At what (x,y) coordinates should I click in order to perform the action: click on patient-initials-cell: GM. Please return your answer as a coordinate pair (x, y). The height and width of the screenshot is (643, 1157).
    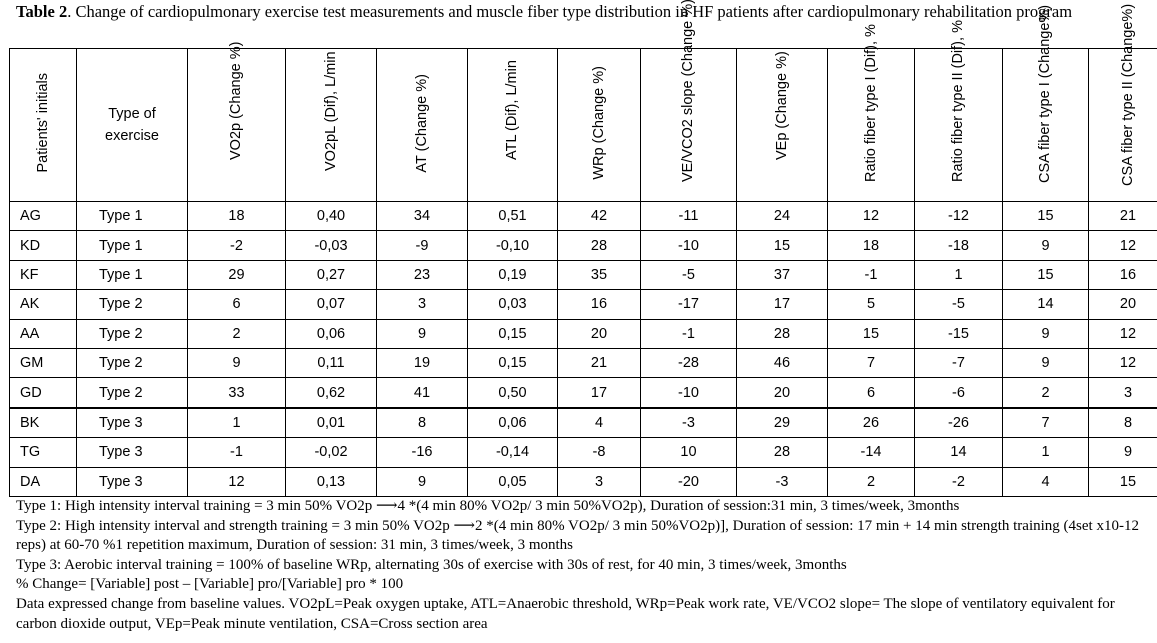
    Looking at the image, I should click on (43, 363).